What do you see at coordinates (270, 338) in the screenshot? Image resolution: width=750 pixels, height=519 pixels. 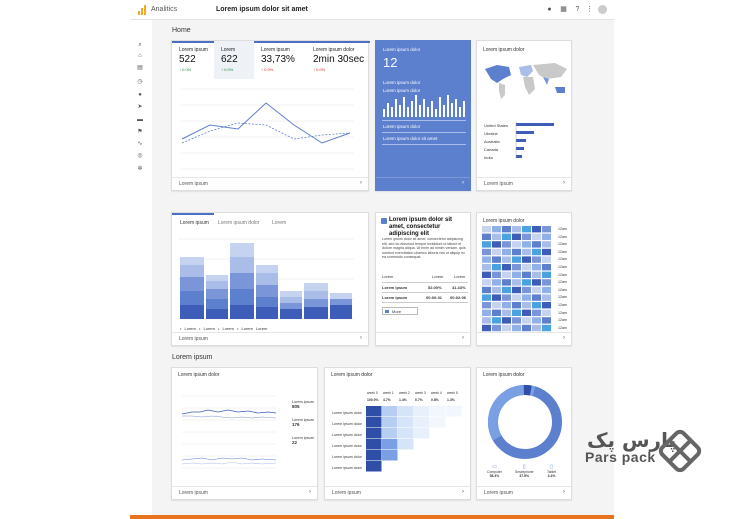 I see `acquisition-footer: Lorem ipsum ›` at bounding box center [270, 338].